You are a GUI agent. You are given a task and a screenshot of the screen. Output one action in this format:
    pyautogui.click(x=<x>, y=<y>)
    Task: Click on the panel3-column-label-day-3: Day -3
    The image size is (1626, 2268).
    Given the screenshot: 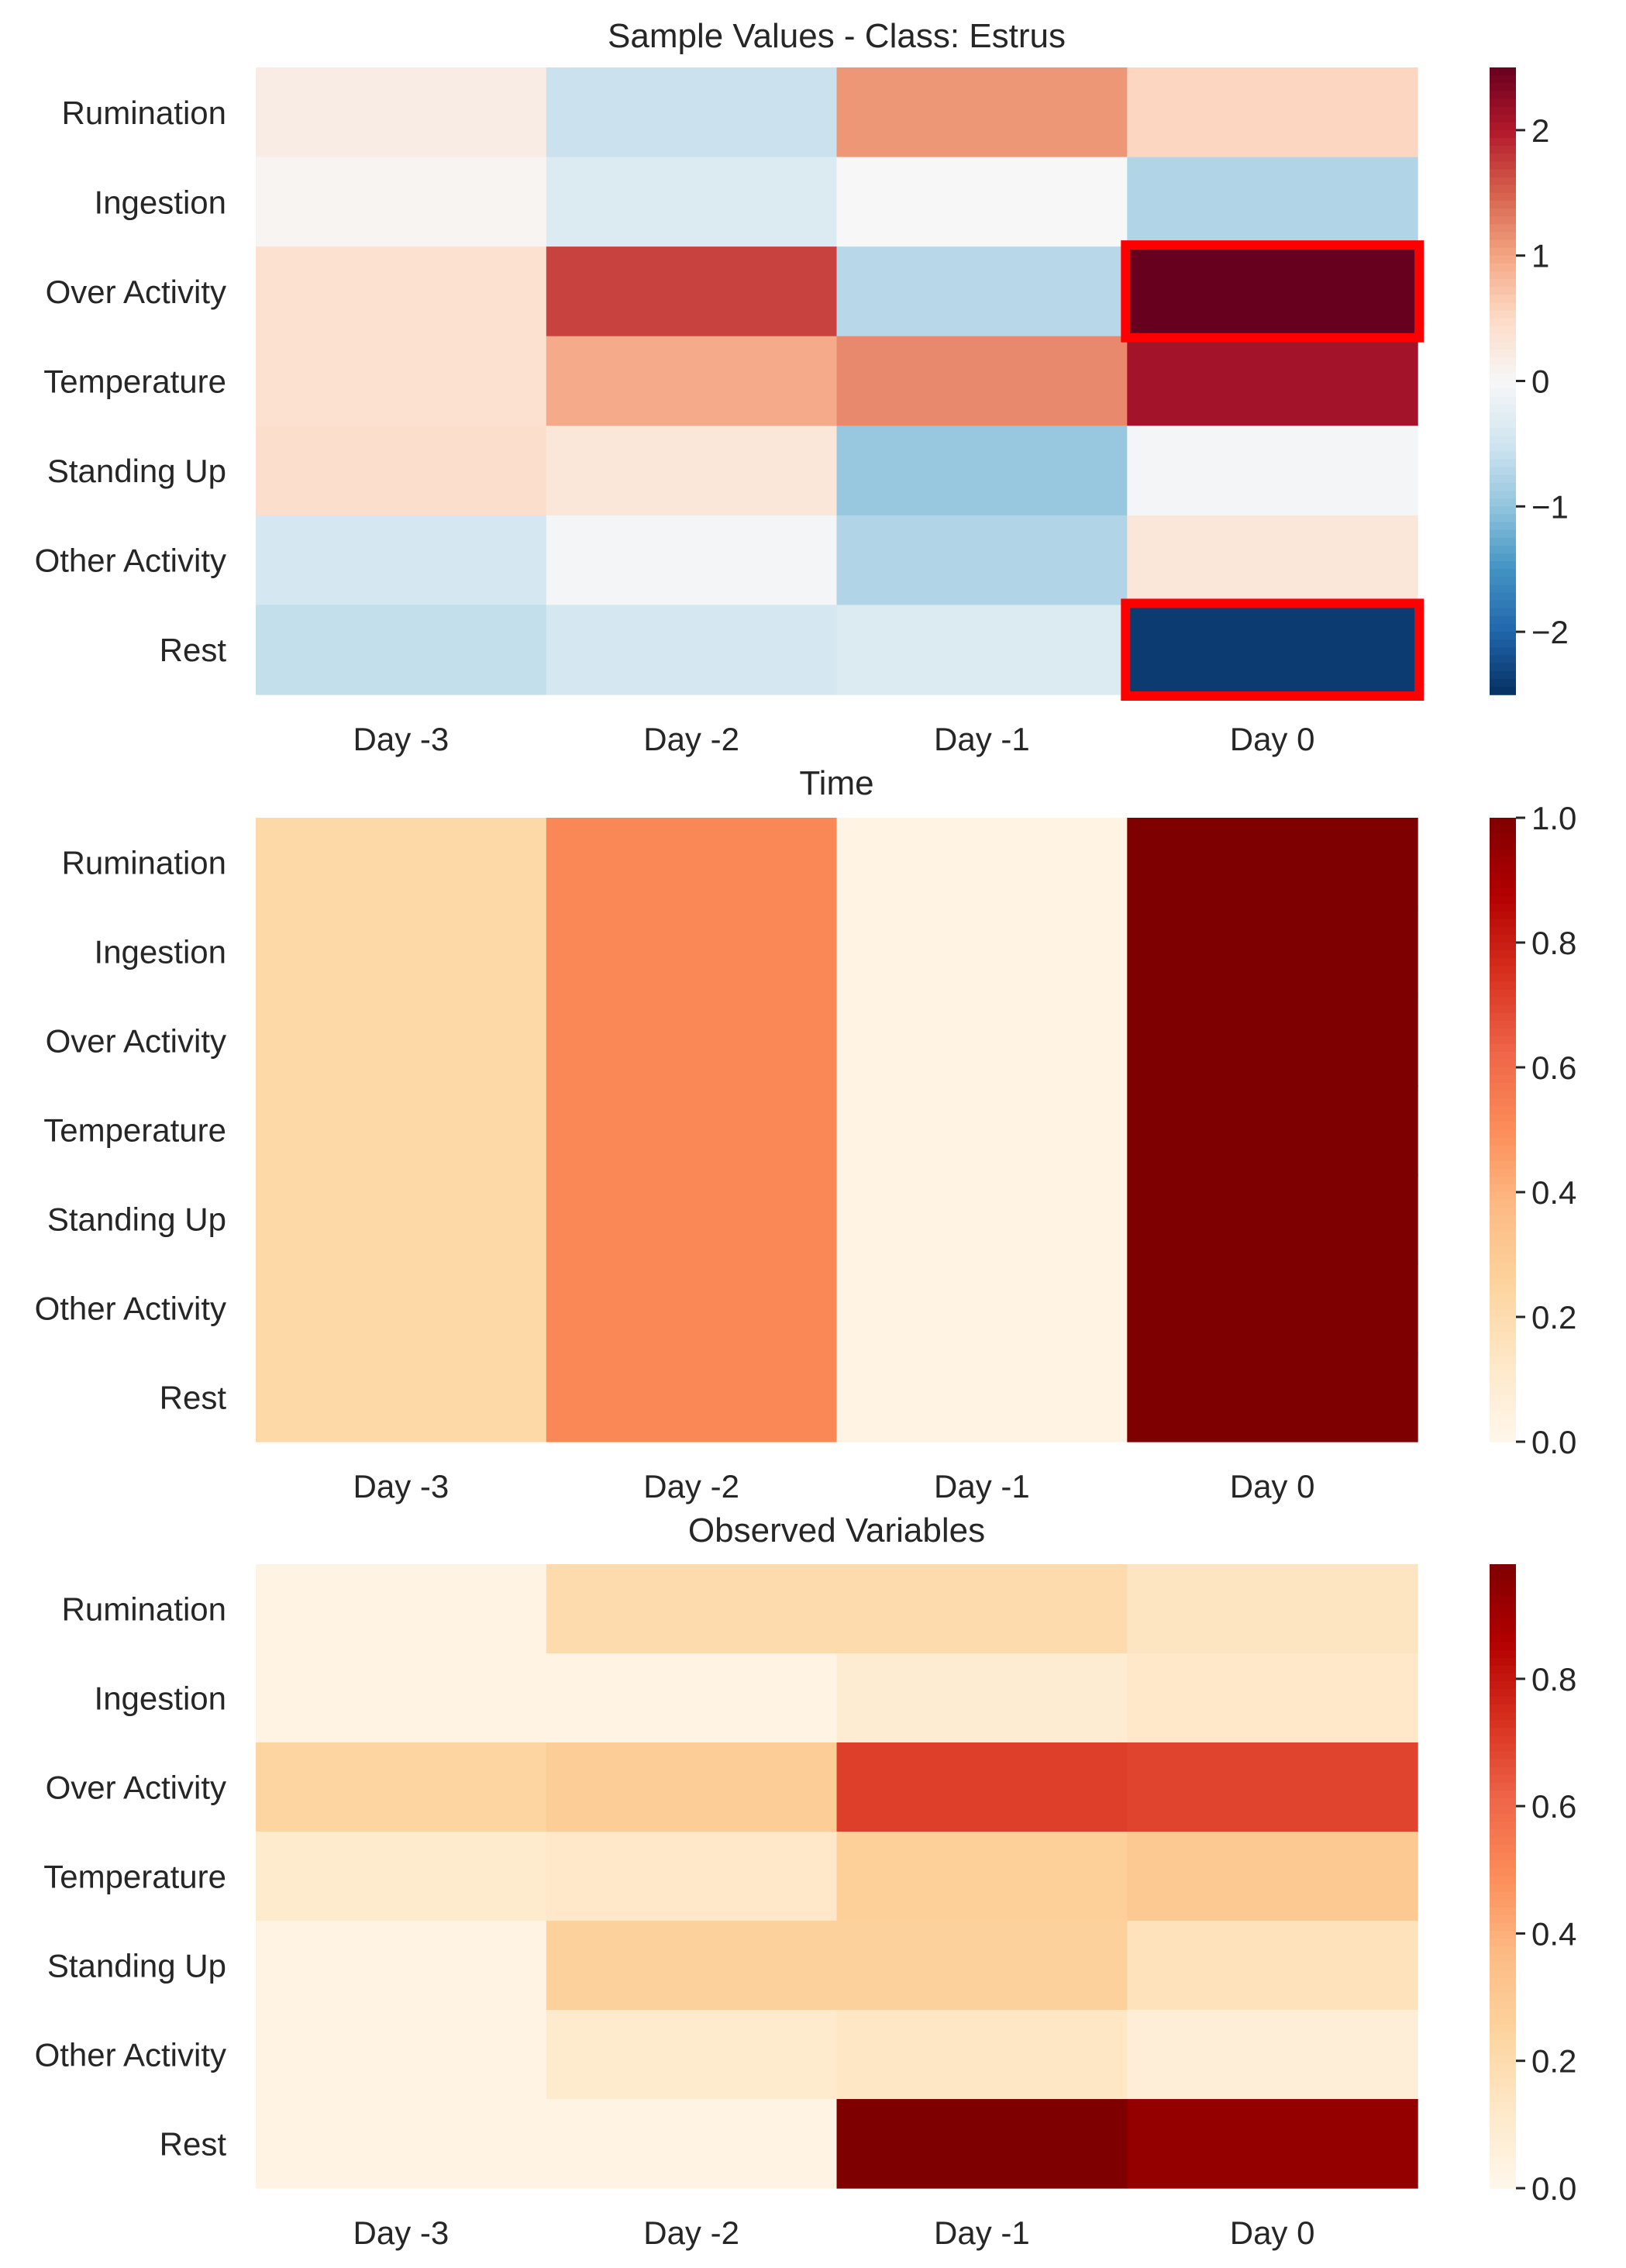 What is the action you would take?
    pyautogui.click(x=402, y=2233)
    